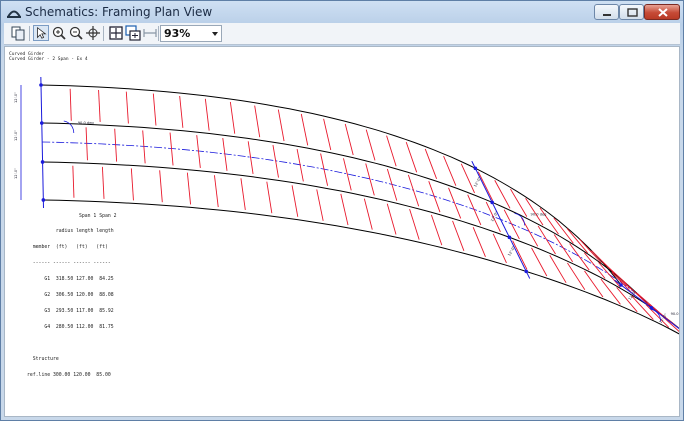  What do you see at coordinates (93, 33) in the screenshot?
I see `pan-icon` at bounding box center [93, 33].